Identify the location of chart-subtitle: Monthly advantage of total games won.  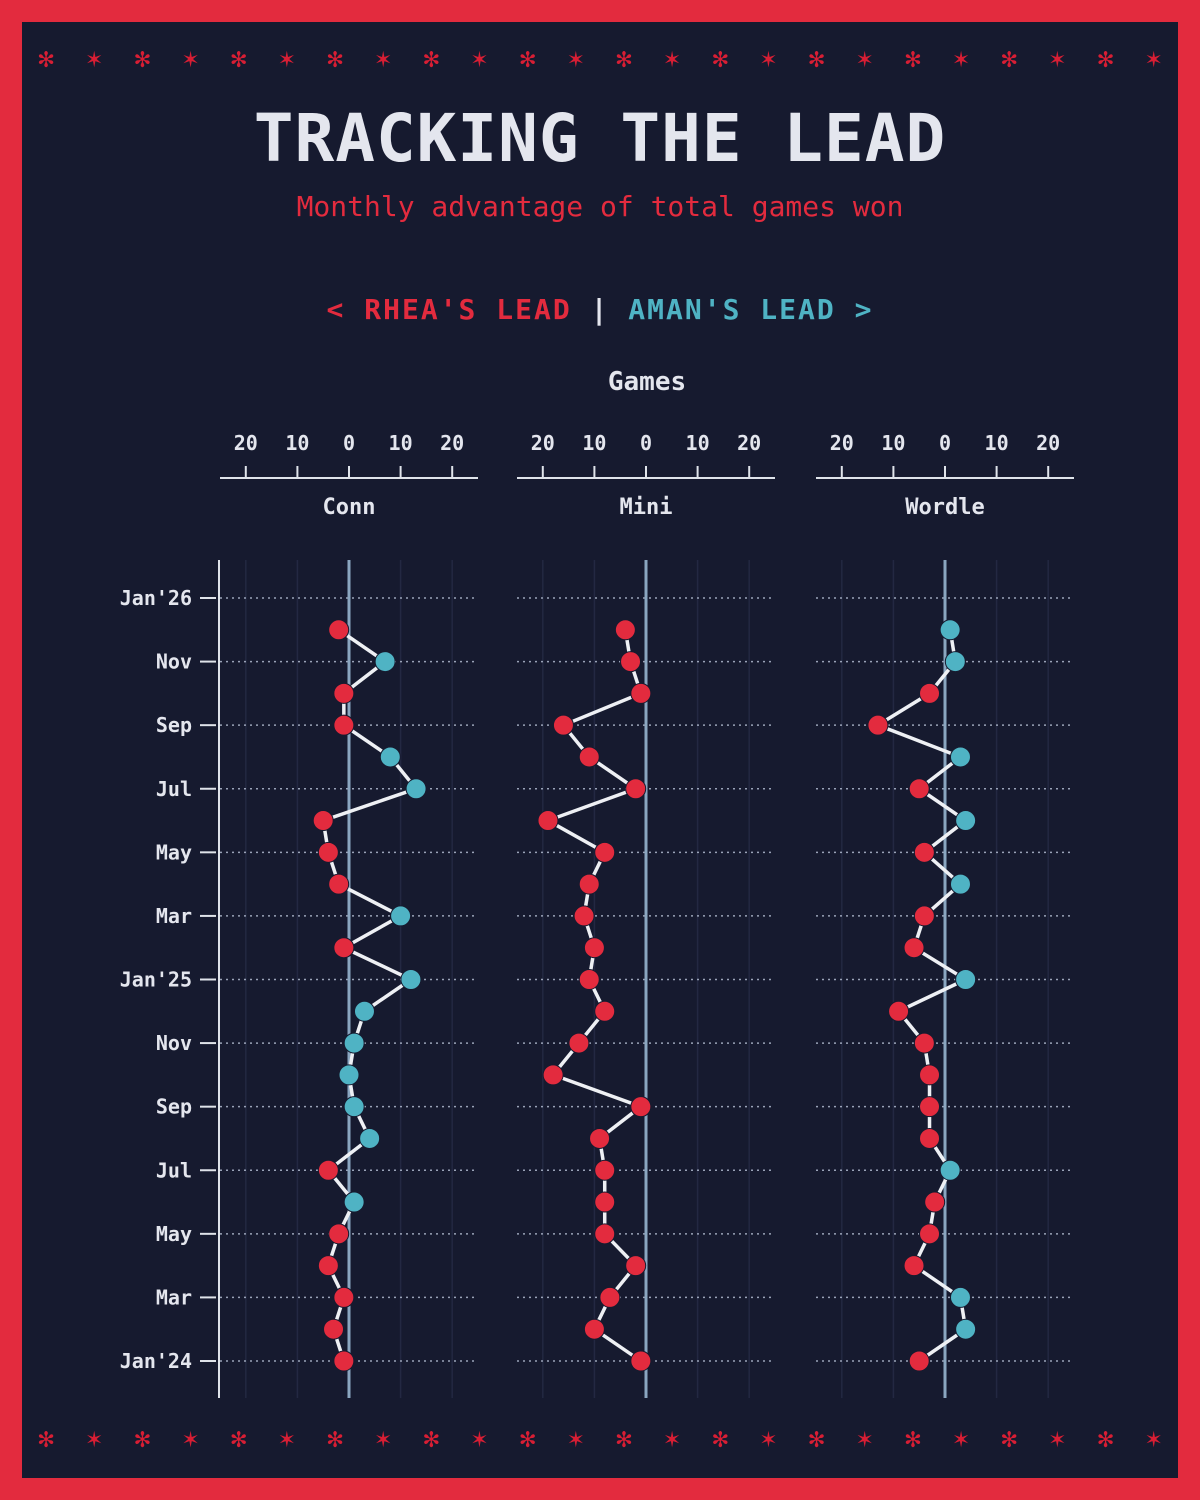
(600, 206).